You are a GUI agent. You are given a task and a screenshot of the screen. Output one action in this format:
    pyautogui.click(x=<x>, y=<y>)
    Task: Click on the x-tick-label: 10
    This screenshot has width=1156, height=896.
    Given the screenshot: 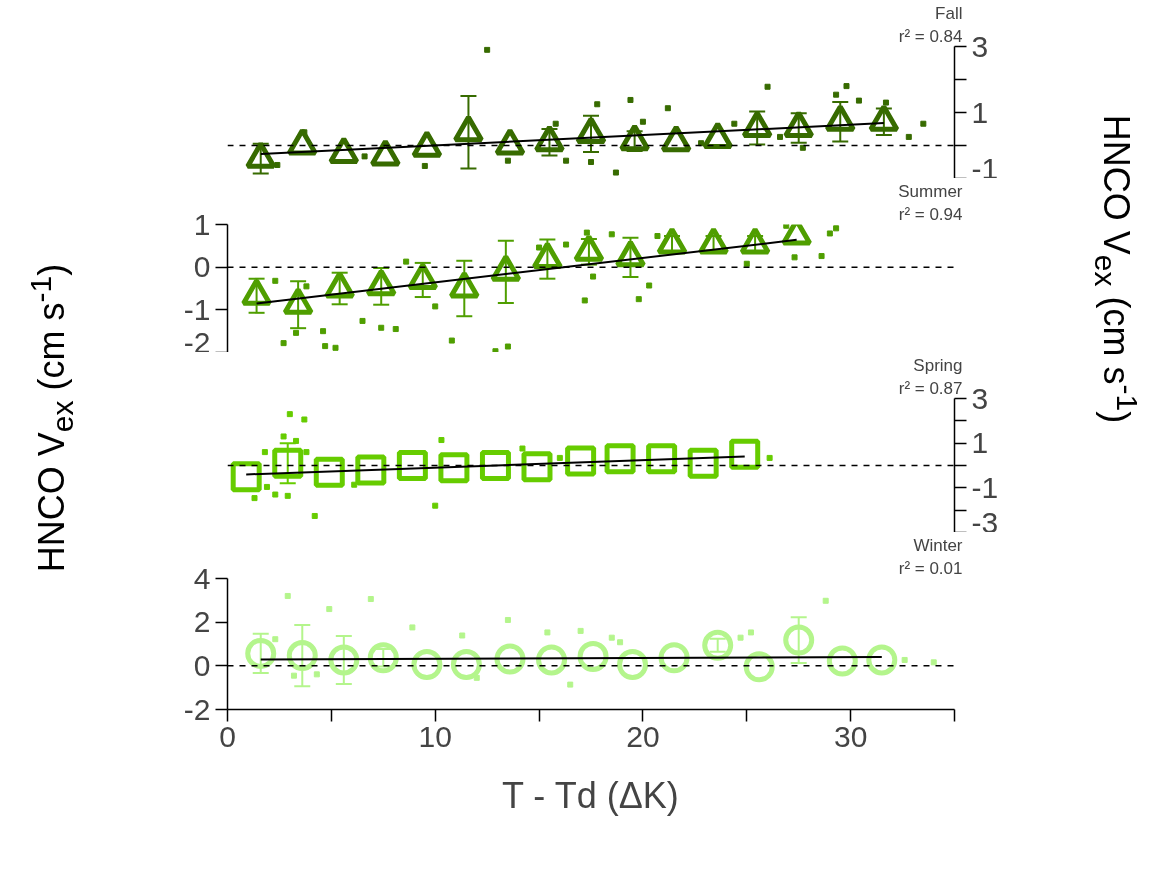 What is the action you would take?
    pyautogui.click(x=435, y=736)
    